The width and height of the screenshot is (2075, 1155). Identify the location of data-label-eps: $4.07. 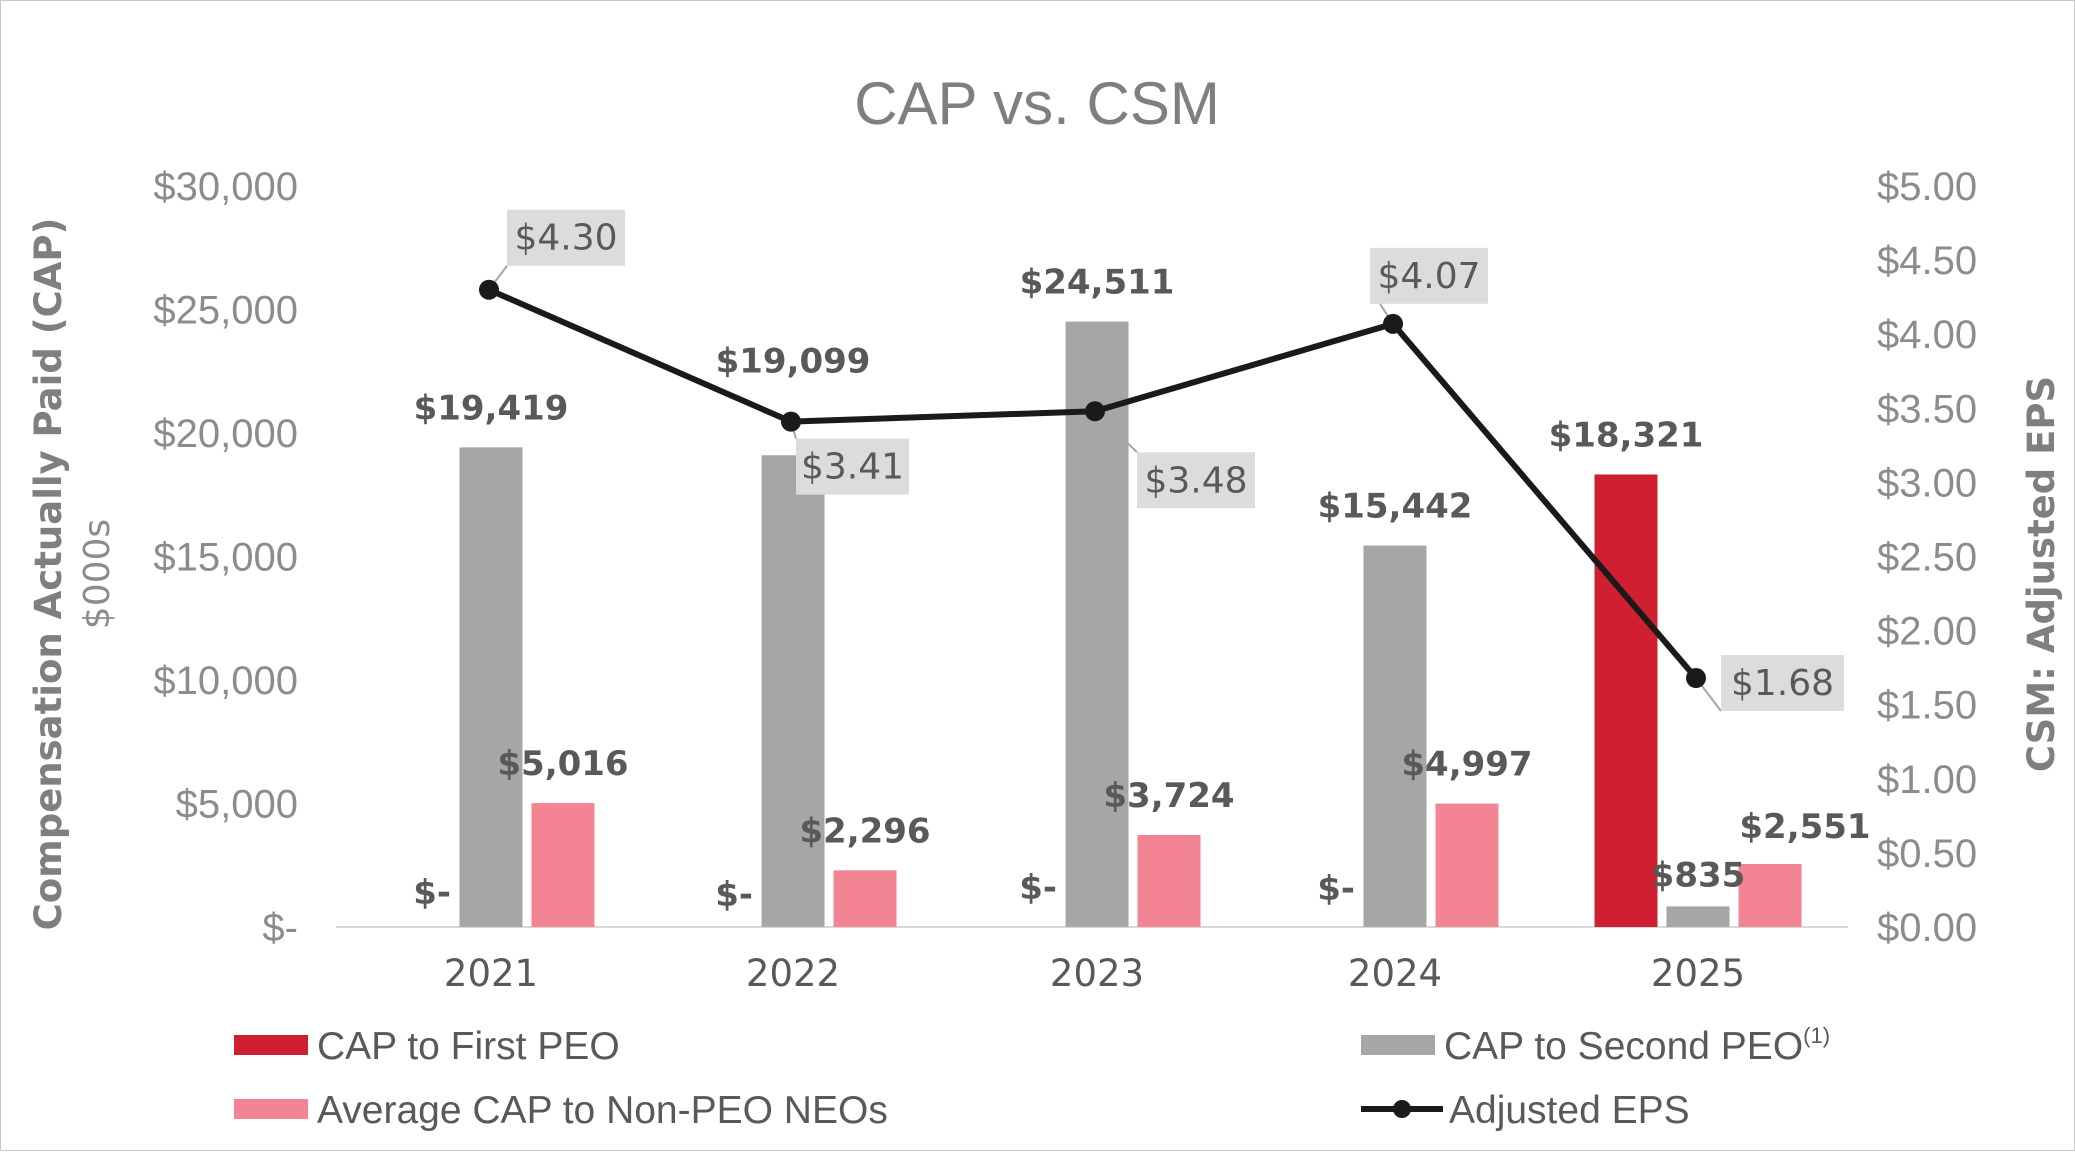
(1428, 276).